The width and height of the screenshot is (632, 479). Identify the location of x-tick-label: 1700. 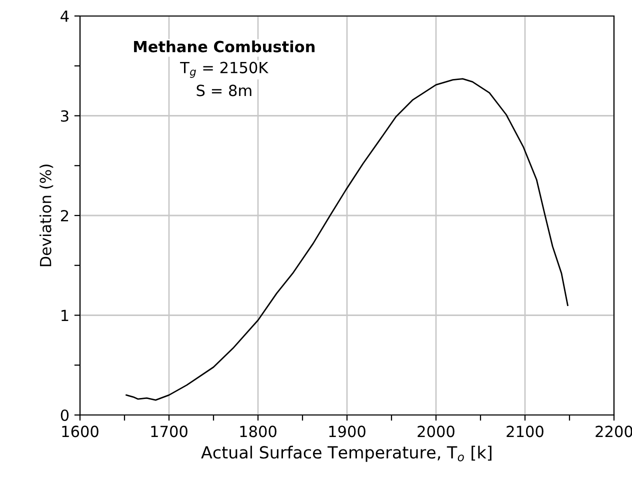
(169, 432).